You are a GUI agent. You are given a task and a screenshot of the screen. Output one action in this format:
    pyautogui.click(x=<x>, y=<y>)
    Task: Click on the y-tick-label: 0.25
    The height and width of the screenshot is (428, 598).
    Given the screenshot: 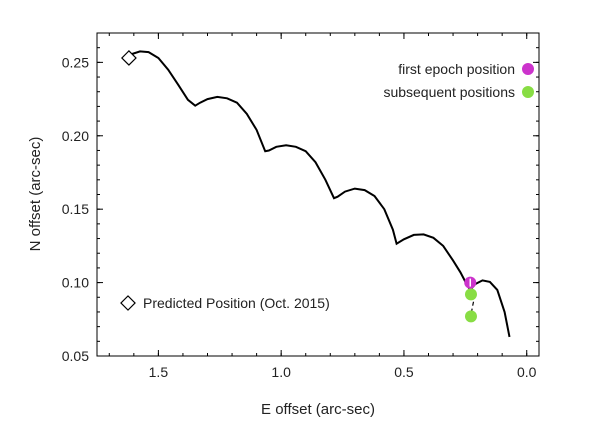 What is the action you would take?
    pyautogui.click(x=75, y=62)
    